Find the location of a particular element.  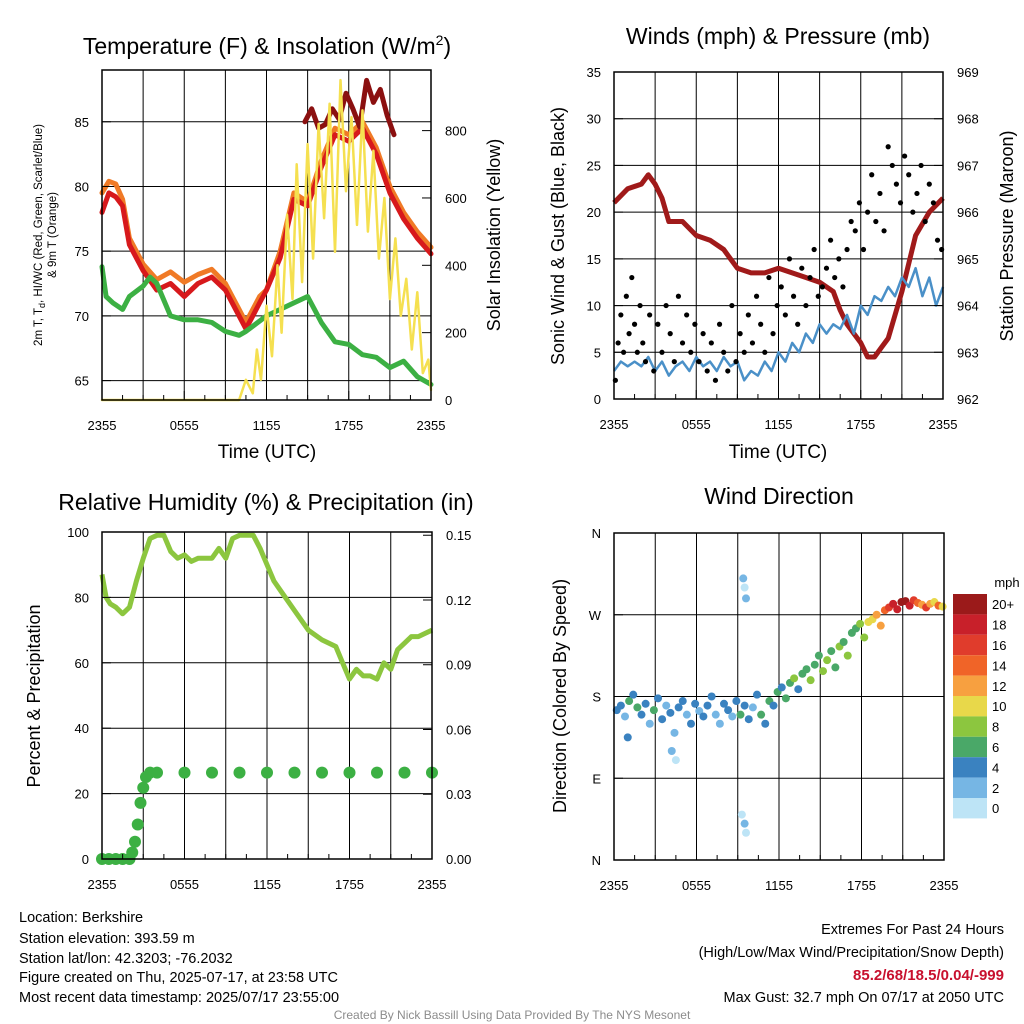

temperature-series is located at coordinates (266, 239).